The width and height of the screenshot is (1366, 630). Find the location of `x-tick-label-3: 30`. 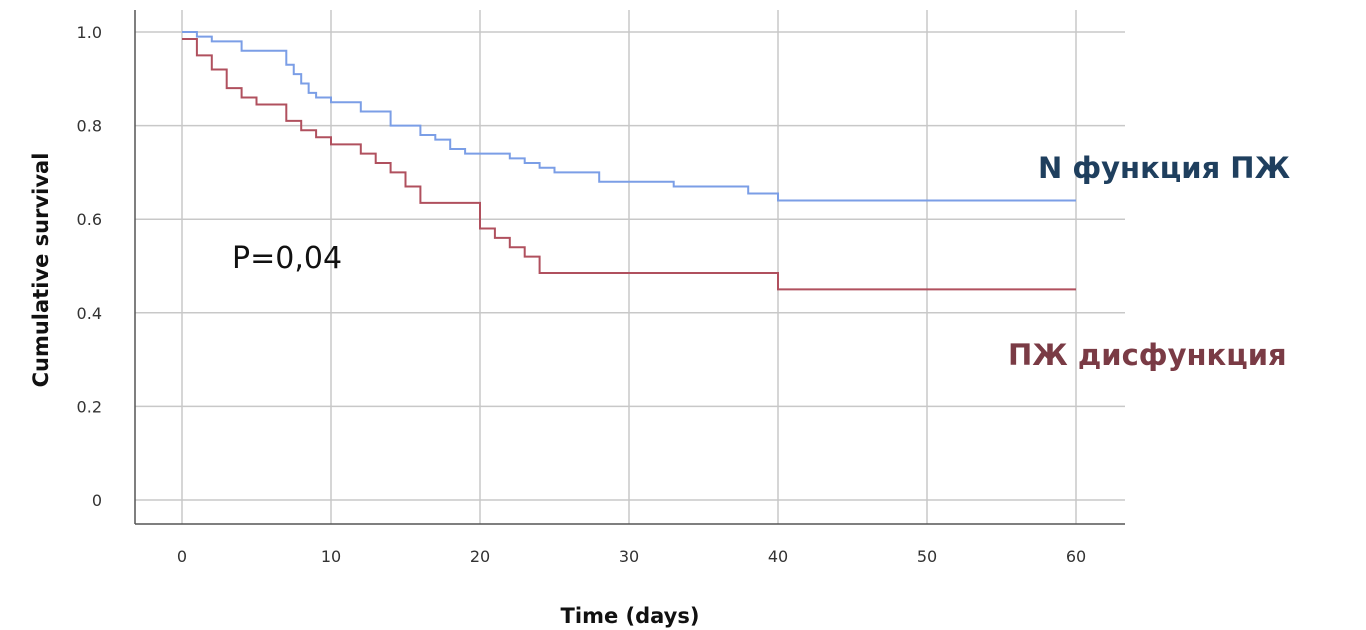

x-tick-label-3: 30 is located at coordinates (629, 556).